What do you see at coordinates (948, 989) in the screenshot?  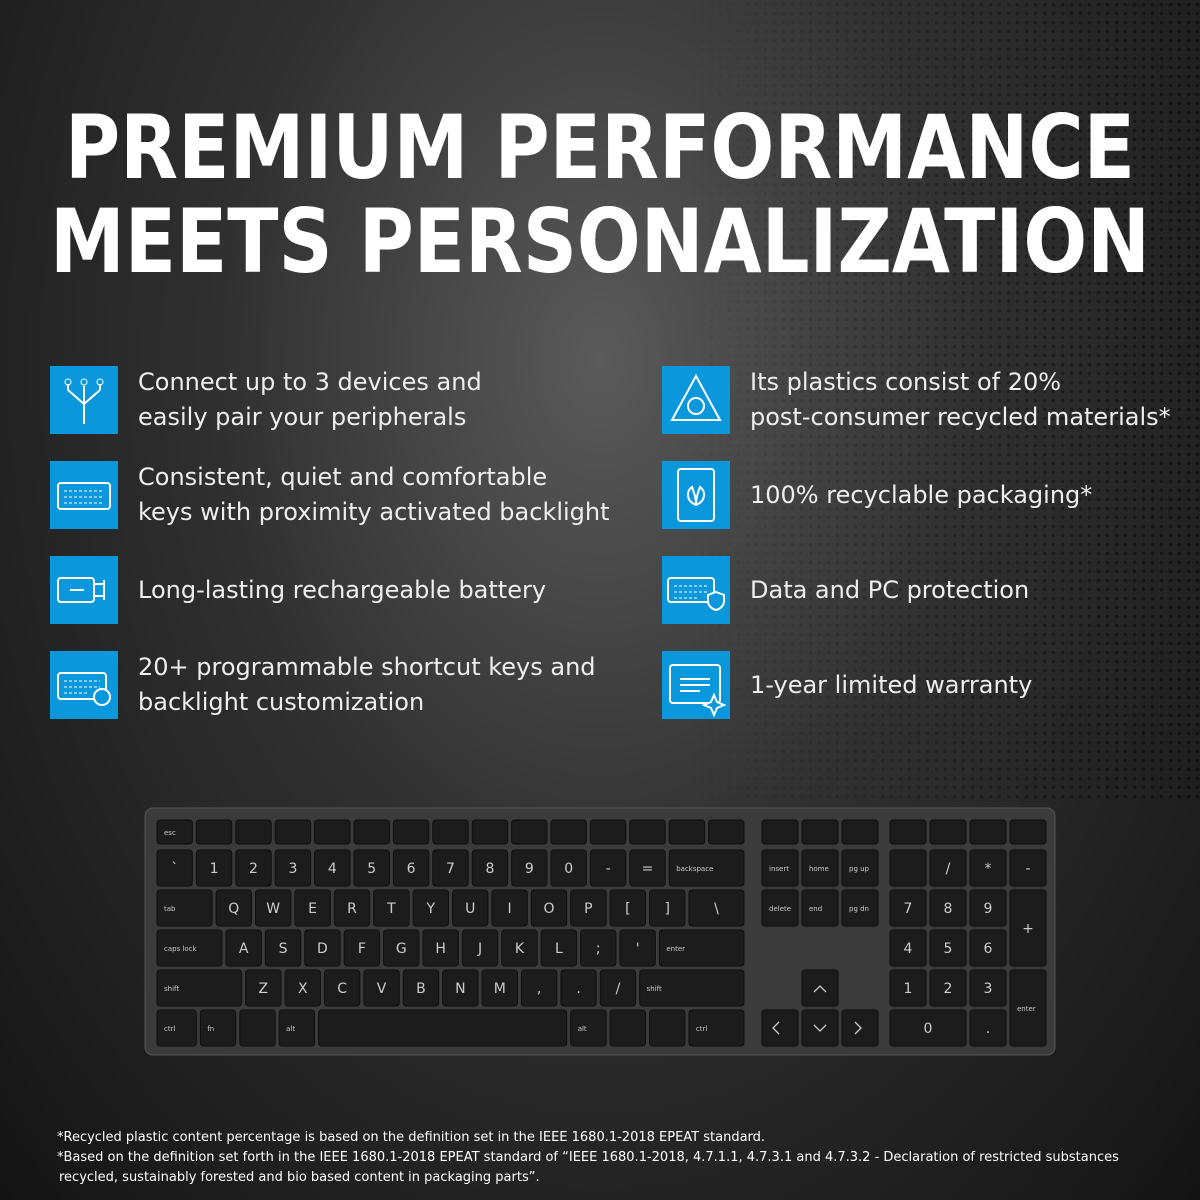 I see `key-label: 2` at bounding box center [948, 989].